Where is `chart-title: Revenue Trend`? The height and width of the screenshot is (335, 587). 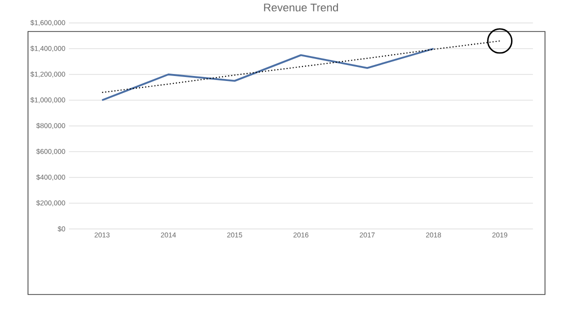 chart-title: Revenue Trend is located at coordinates (301, 8).